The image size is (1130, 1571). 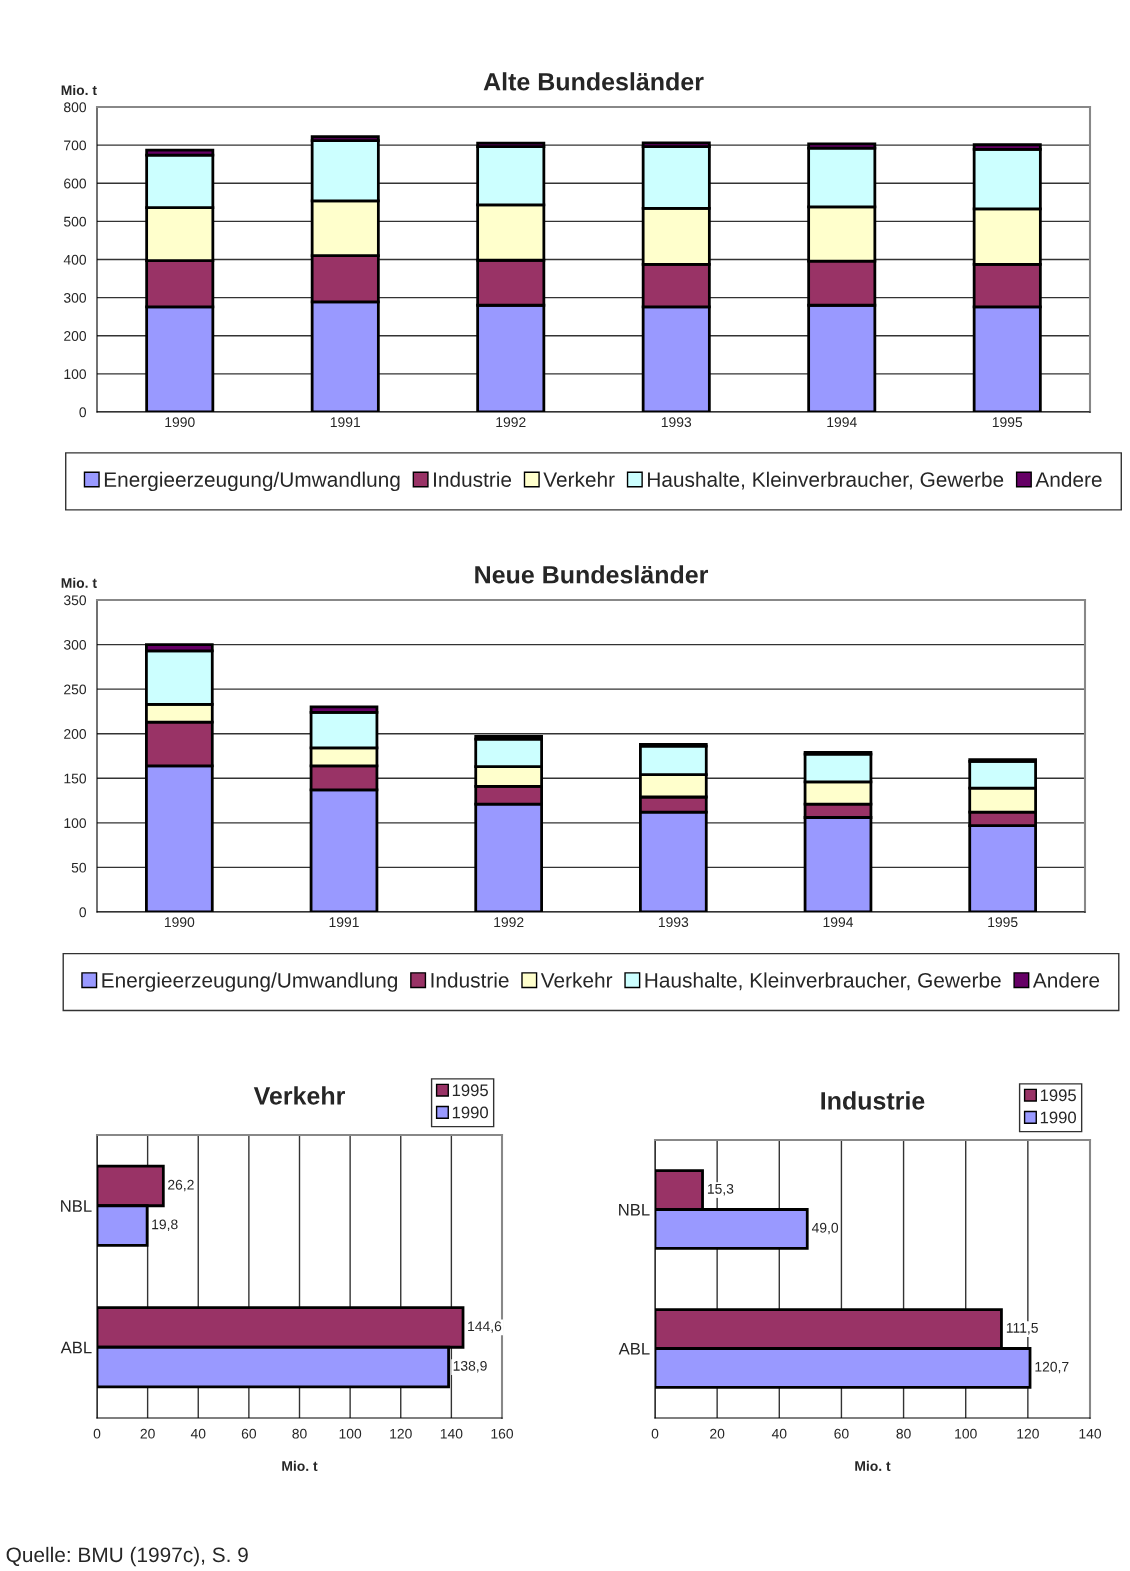 What do you see at coordinates (165, 1225) in the screenshot?
I see `data-label: 19,8` at bounding box center [165, 1225].